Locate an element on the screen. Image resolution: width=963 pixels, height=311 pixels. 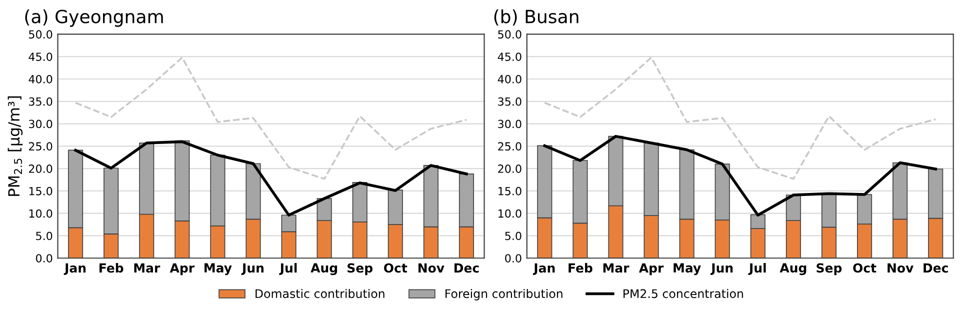
chart-title: (a) Gyeongnam is located at coordinates (94, 18).